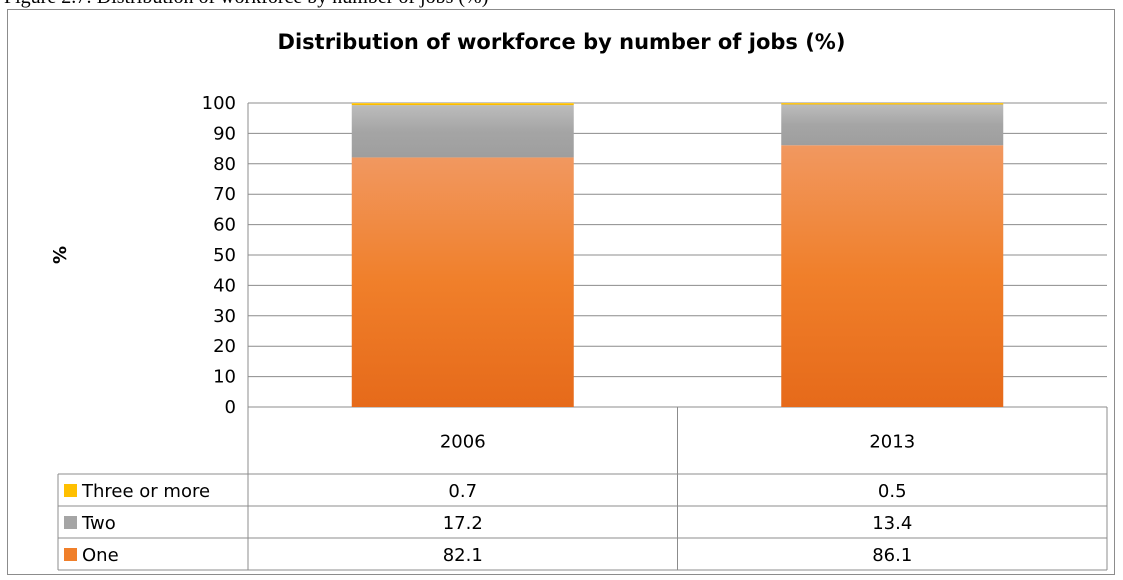 This screenshot has height=580, width=1123. What do you see at coordinates (462, 104) in the screenshot?
I see `bar-three-or-more-2006` at bounding box center [462, 104].